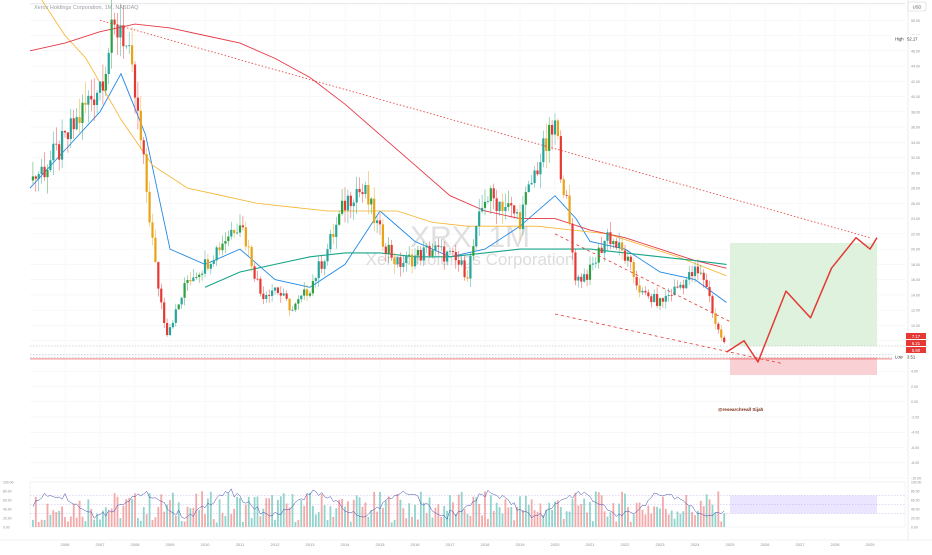 The height and width of the screenshot is (555, 932). I want to click on moving-average-line, so click(465, 268).